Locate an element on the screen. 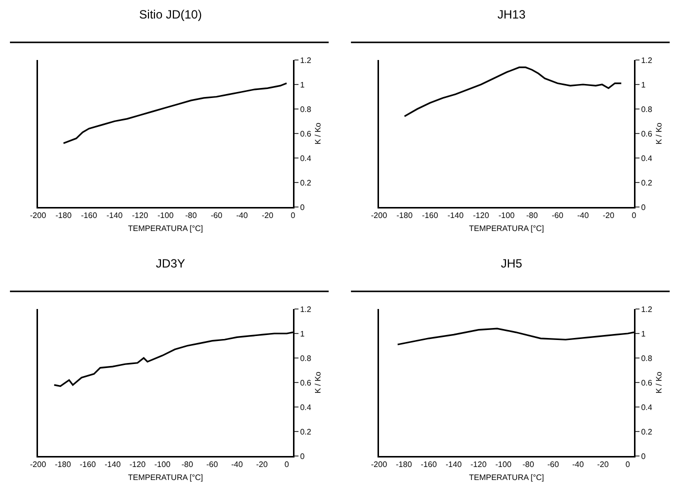  chart-title: JD3Y is located at coordinates (171, 263).